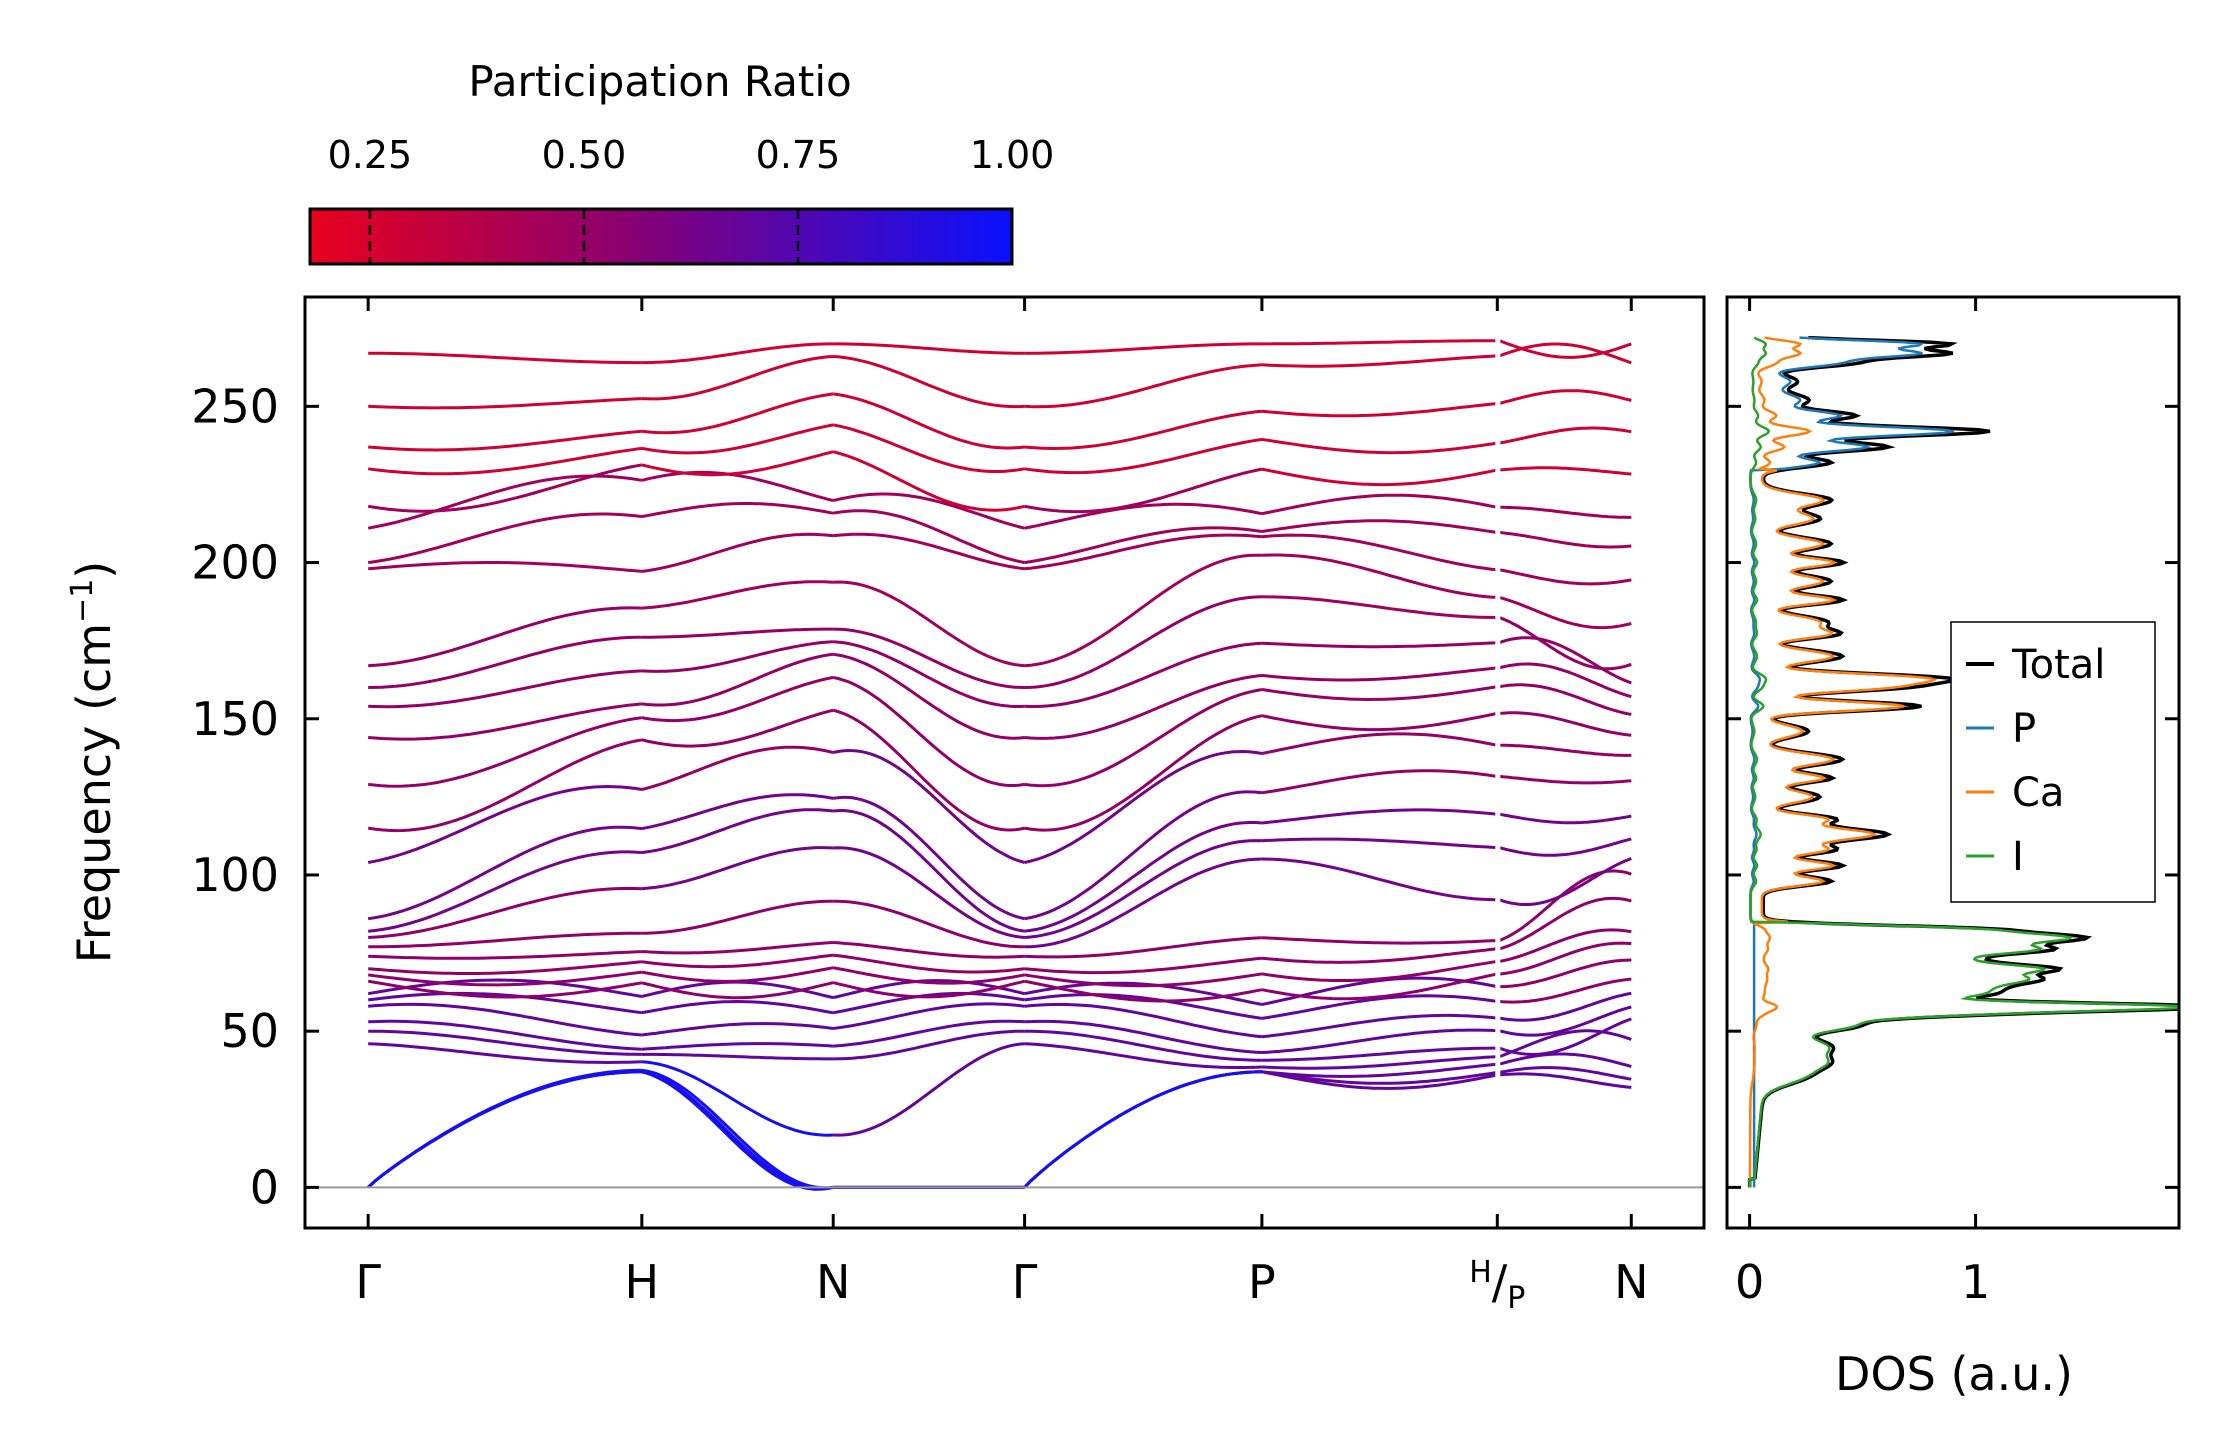 The height and width of the screenshot is (1455, 2222). I want to click on segment-break, so click(1498, 762).